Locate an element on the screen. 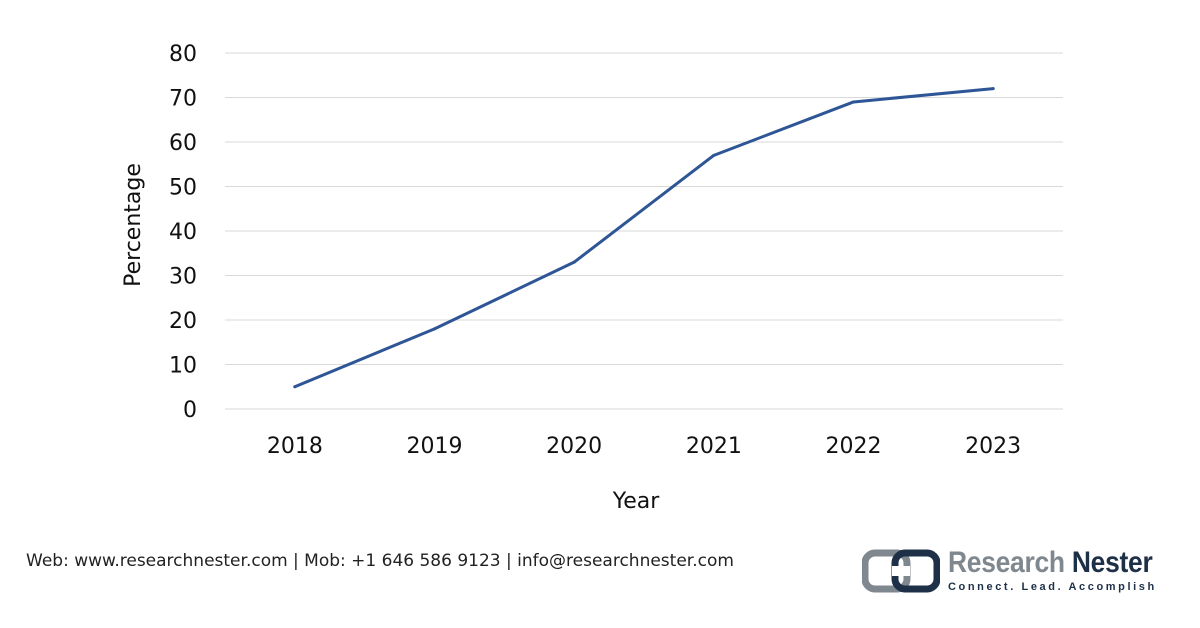 The height and width of the screenshot is (628, 1200). logo-name-part1: Research is located at coordinates (1006, 562).